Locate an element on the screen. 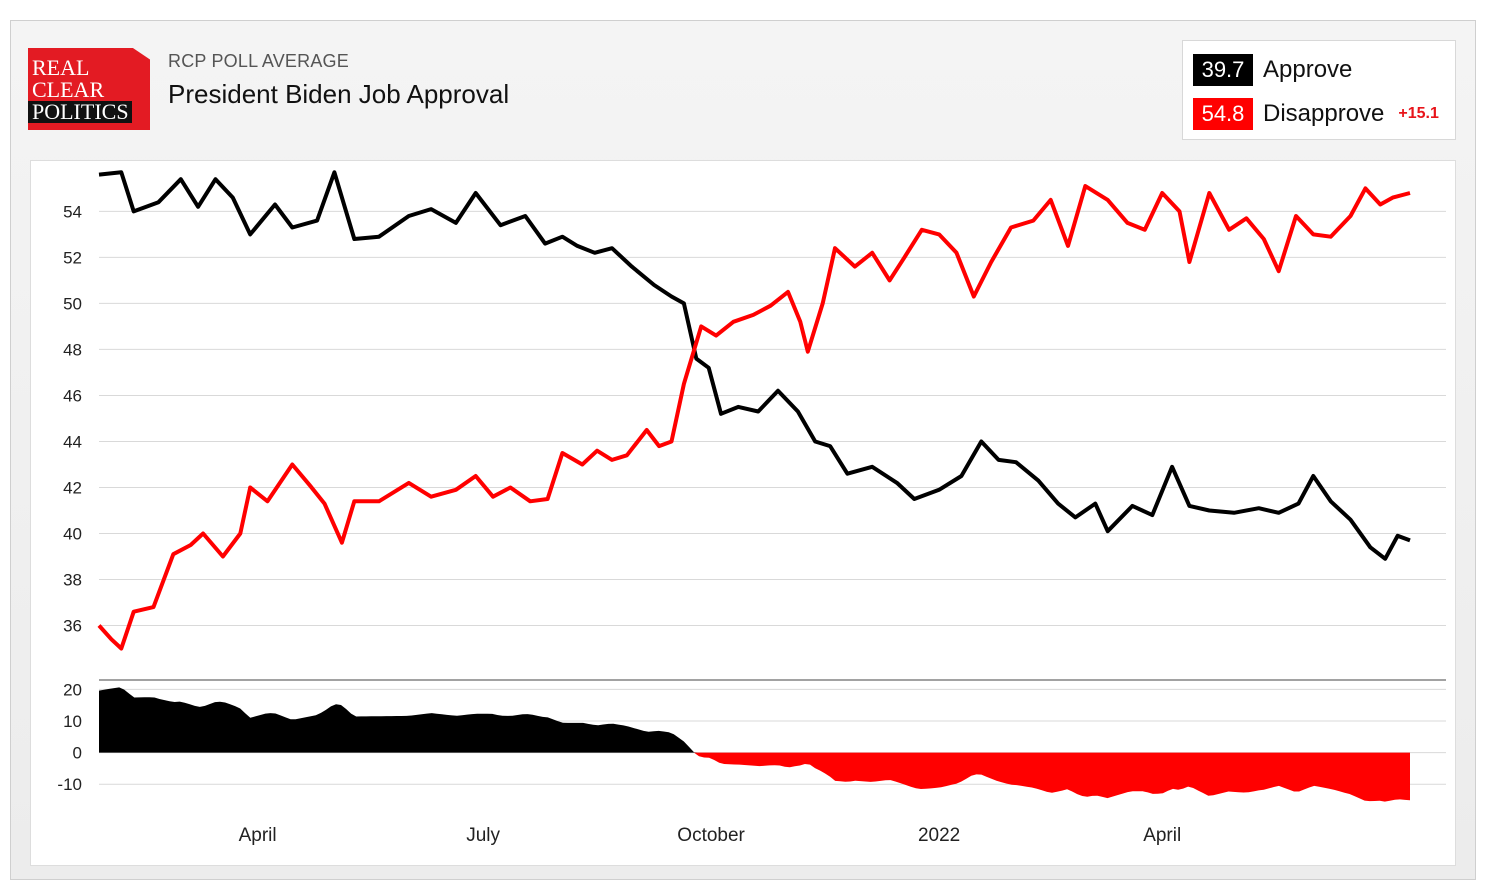 The image size is (1490, 880). main-y-tick-label: 48 is located at coordinates (72, 349).